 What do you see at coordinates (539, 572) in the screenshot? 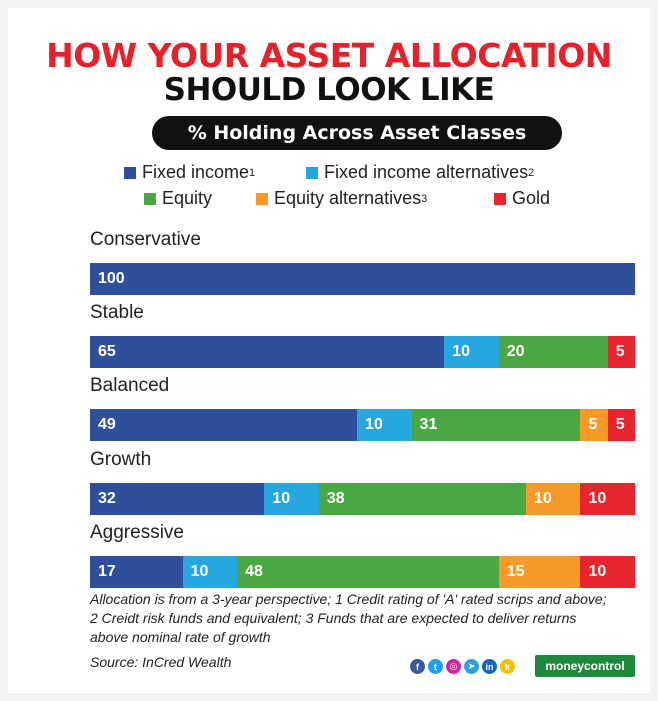
I see `bar-segment-equity-alternatives: 15` at bounding box center [539, 572].